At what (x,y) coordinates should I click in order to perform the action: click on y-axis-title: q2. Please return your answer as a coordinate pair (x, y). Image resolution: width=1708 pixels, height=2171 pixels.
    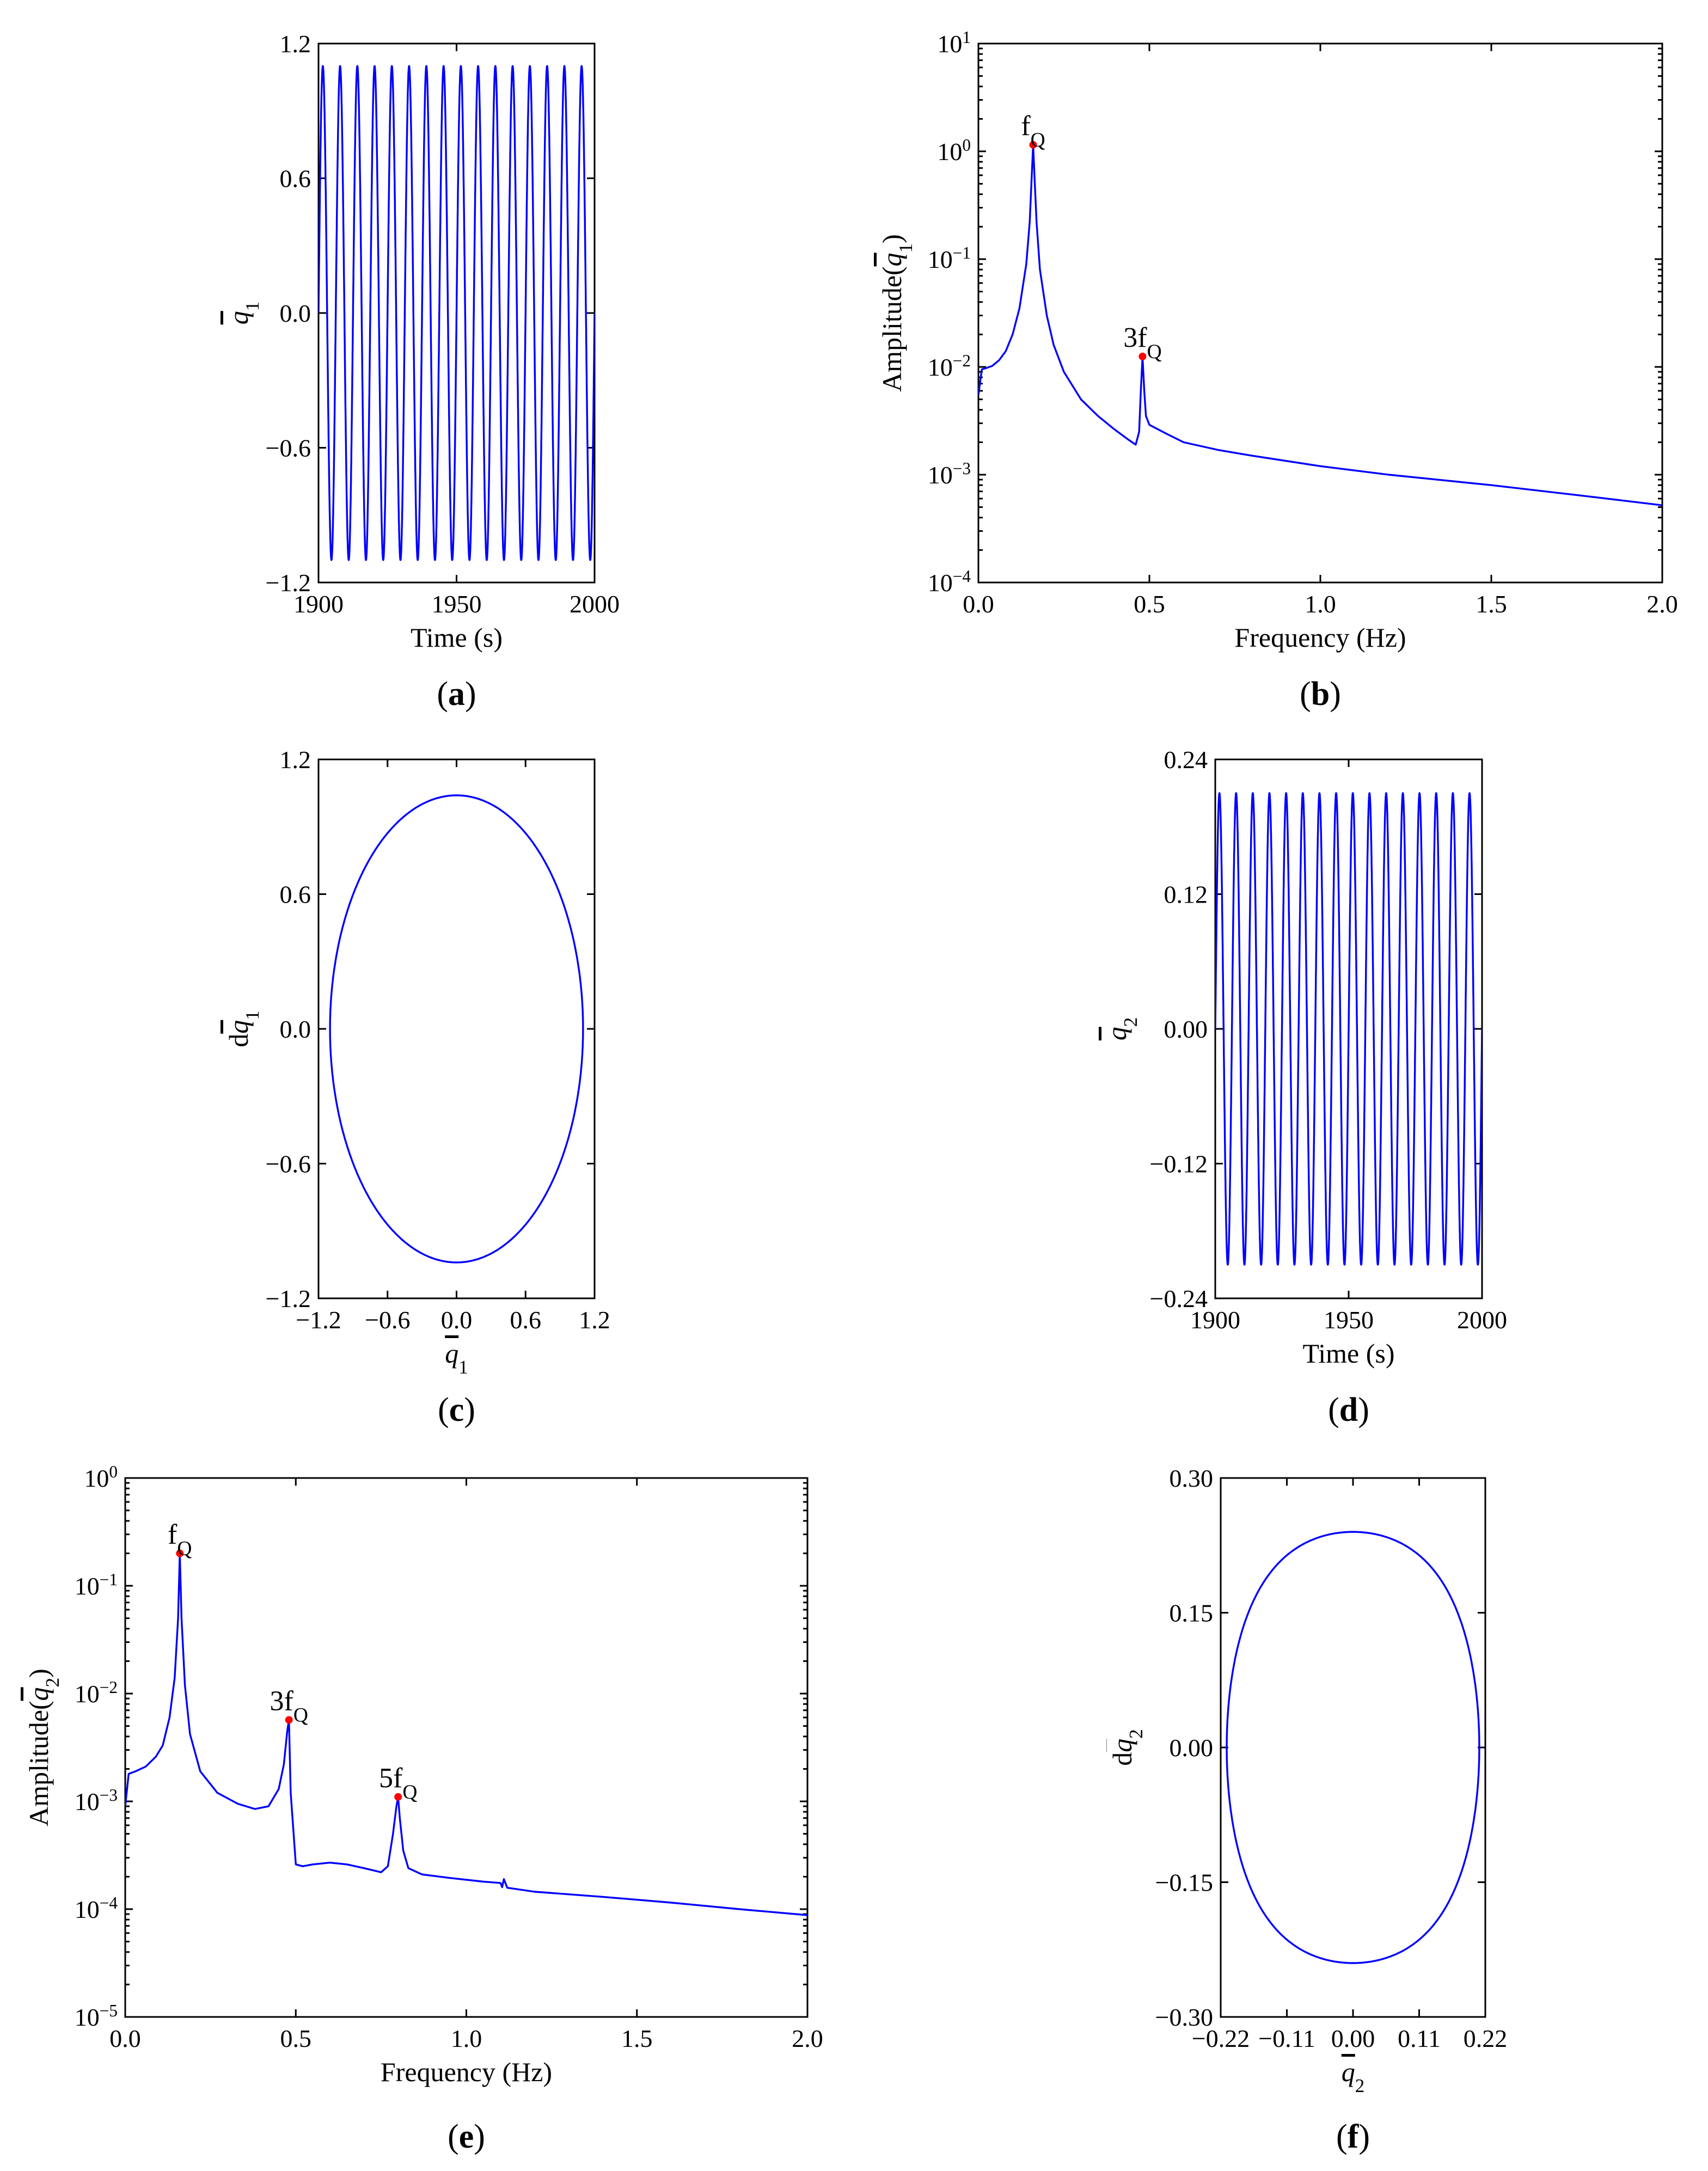
    Looking at the image, I should click on (1121, 1029).